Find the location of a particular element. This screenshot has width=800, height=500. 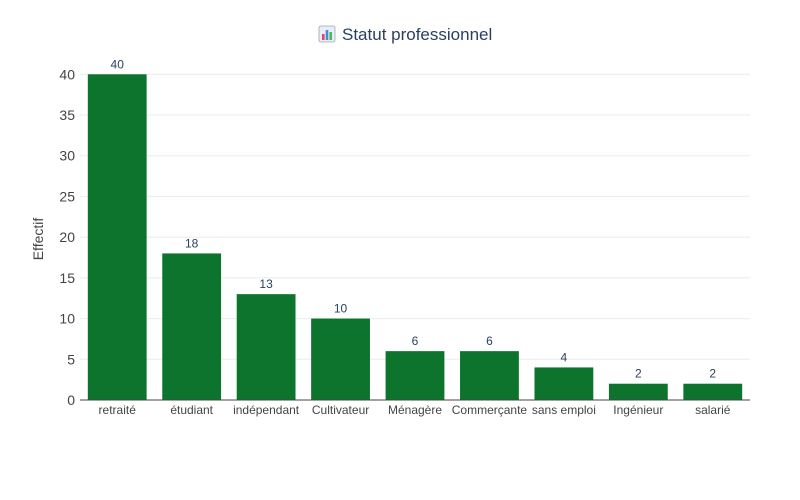

x-tick-label: Commerçante is located at coordinates (490, 410).